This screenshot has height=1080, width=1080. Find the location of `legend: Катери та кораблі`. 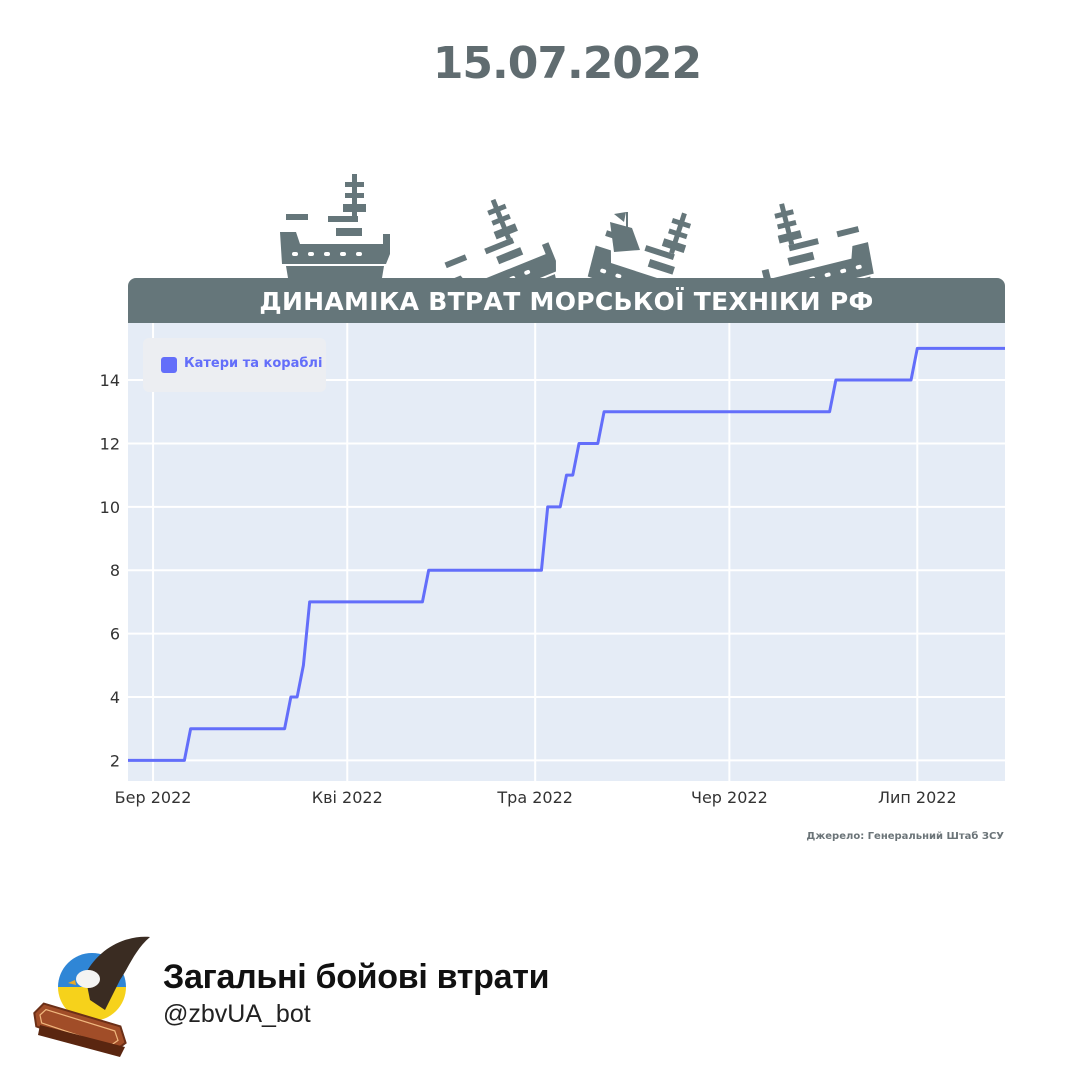

legend: Катери та кораблі is located at coordinates (234, 365).